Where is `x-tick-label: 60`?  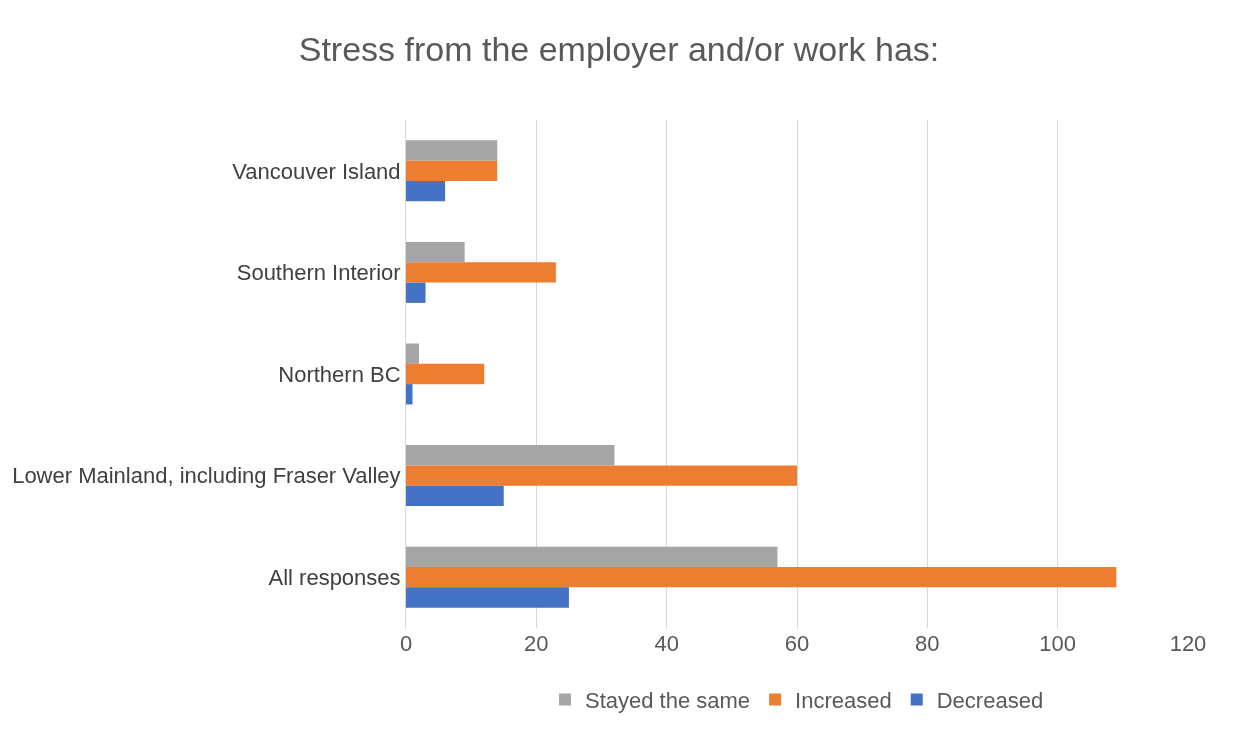 x-tick-label: 60 is located at coordinates (797, 643).